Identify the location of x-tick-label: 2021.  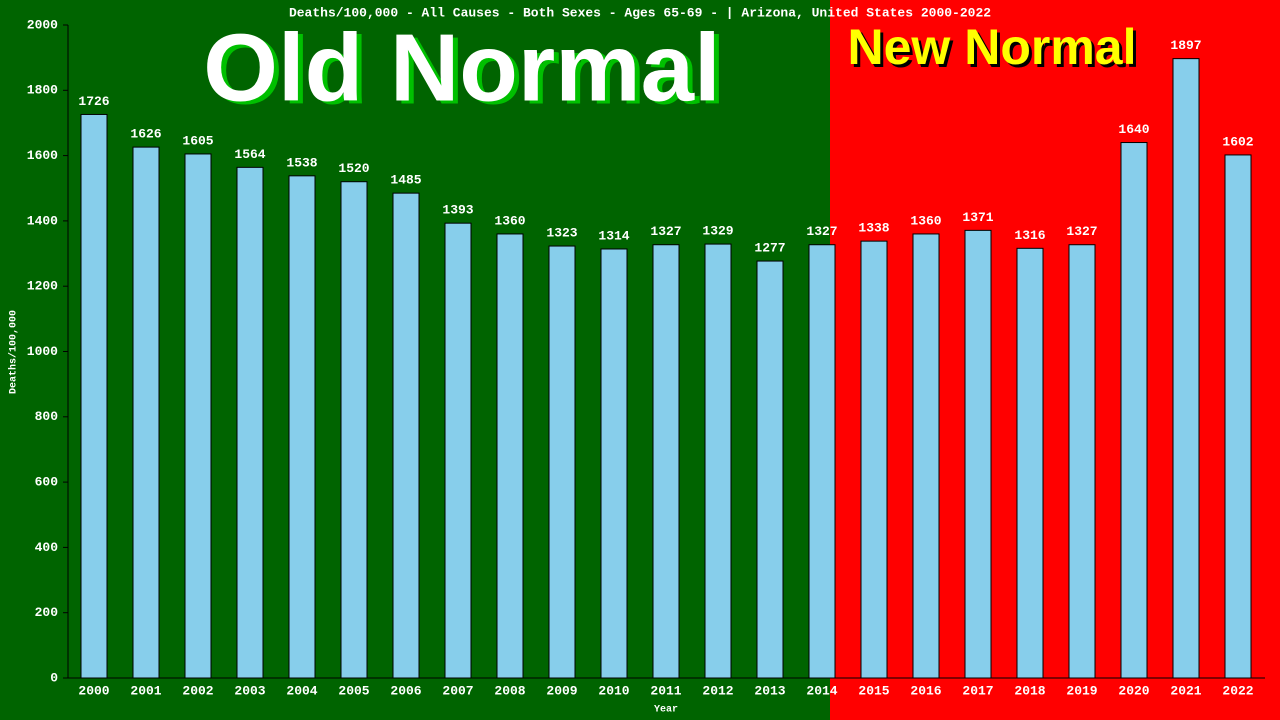
(1185, 690).